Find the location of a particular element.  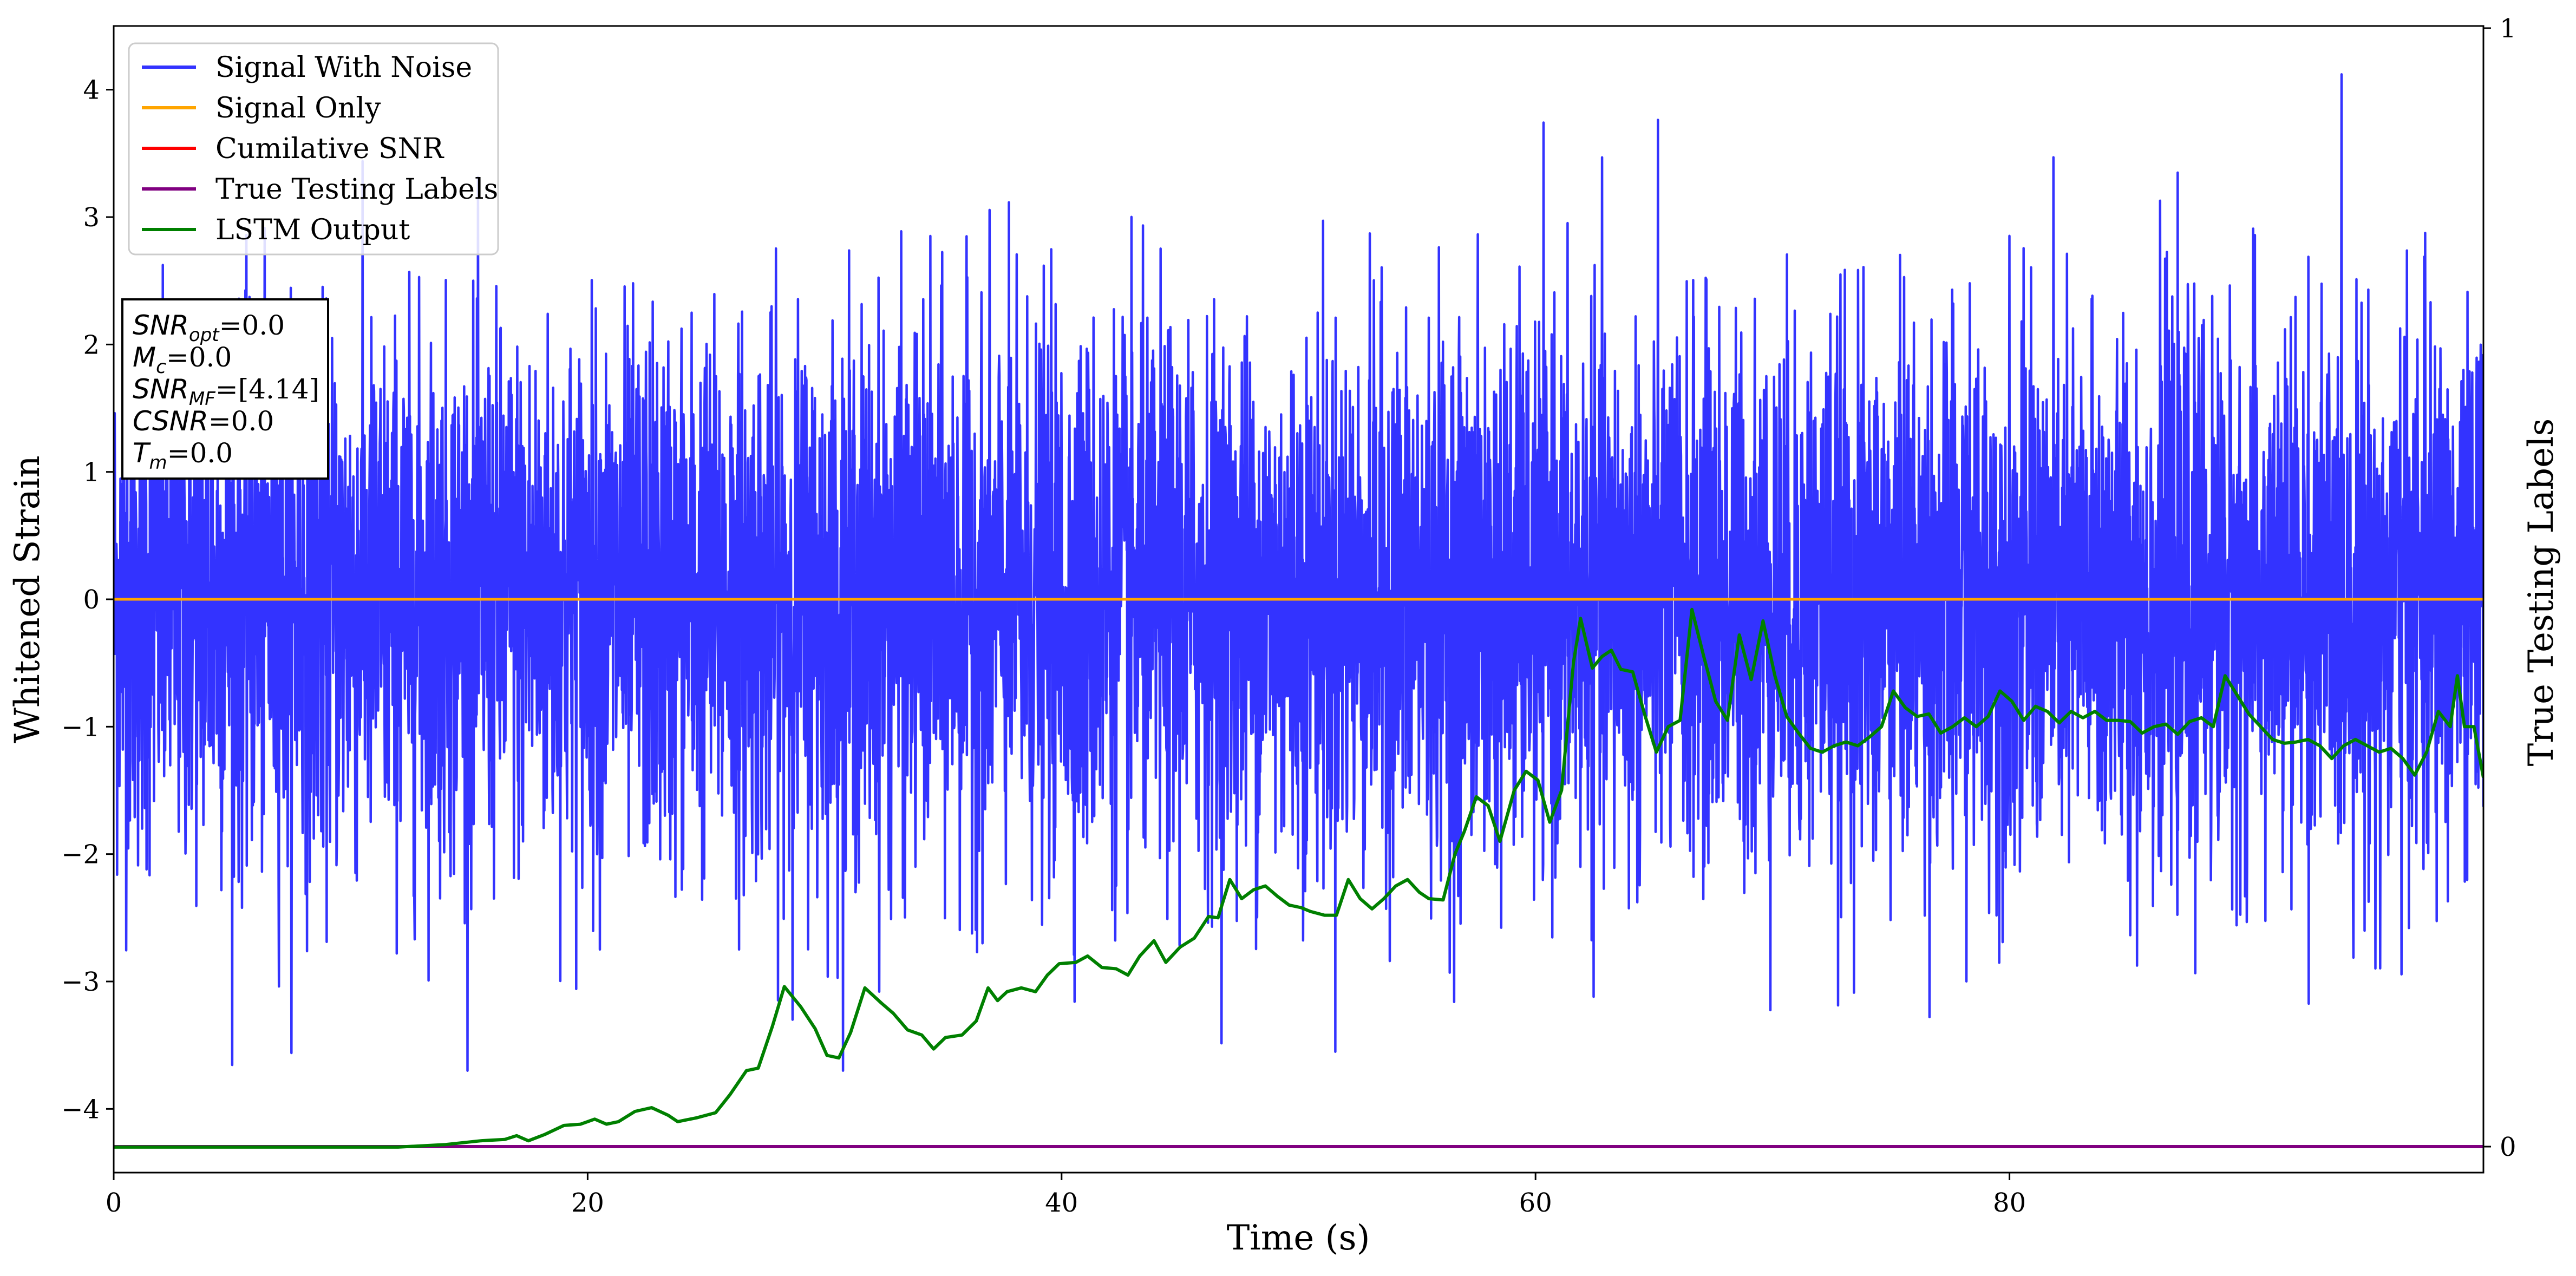

y-axis-left: −4 −3 −2 −1 0 1 2 3 4 is located at coordinates (88, 599).